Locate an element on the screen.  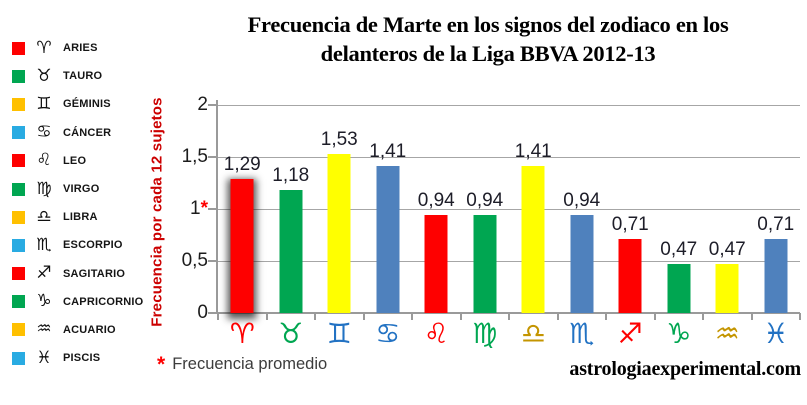
legend-item-label: SAGITARIO is located at coordinates (94, 273).